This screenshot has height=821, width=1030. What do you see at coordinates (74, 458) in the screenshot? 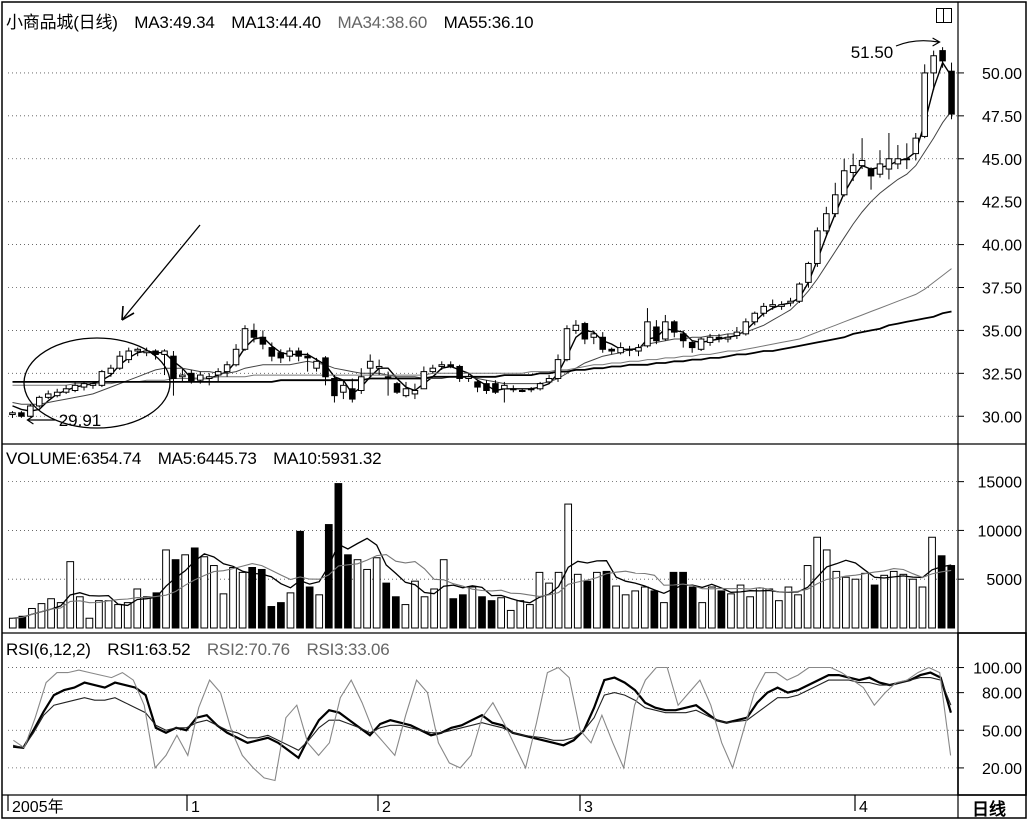
I see `volume-label: VOLUME:6354.74` at bounding box center [74, 458].